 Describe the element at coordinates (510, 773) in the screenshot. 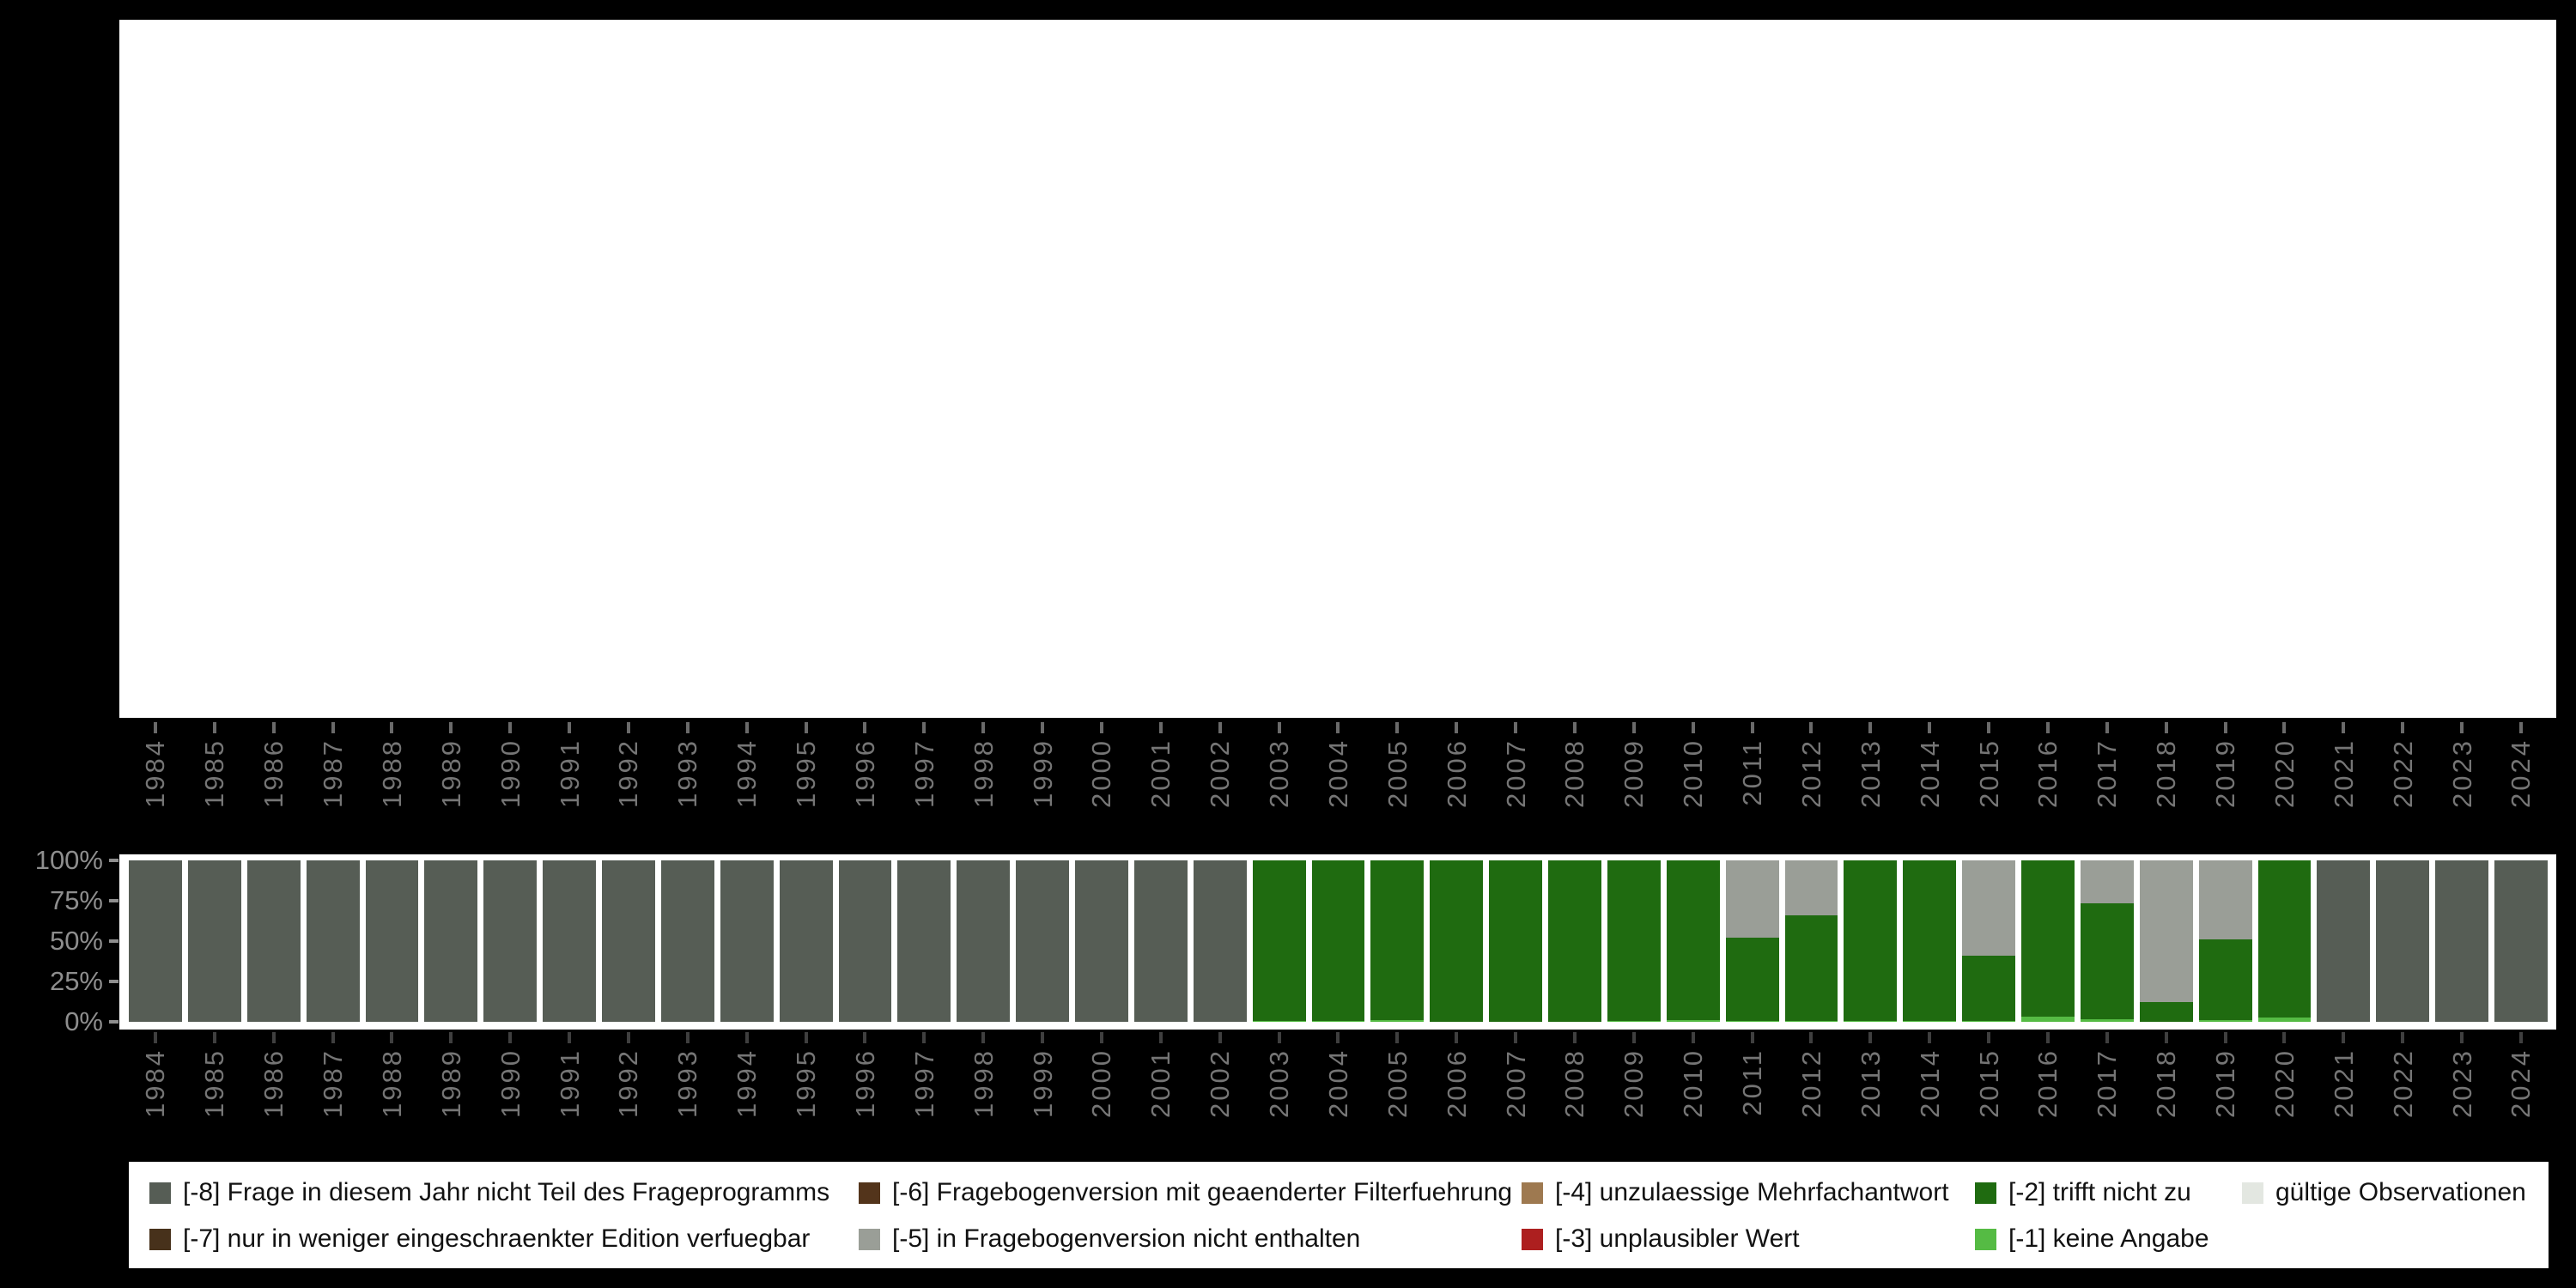

I see `year-label: 1990` at that location.